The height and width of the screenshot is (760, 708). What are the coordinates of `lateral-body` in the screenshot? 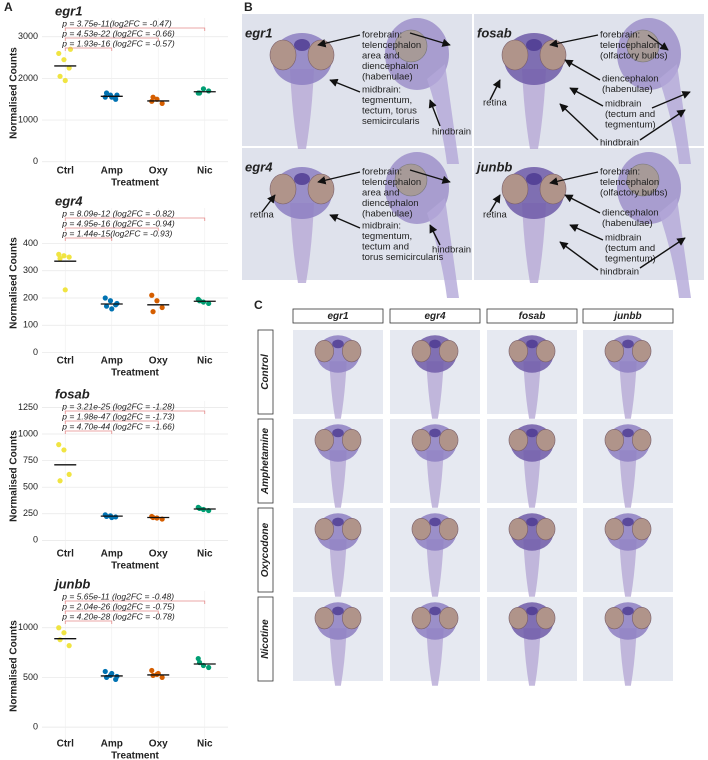 It's located at (675, 114).